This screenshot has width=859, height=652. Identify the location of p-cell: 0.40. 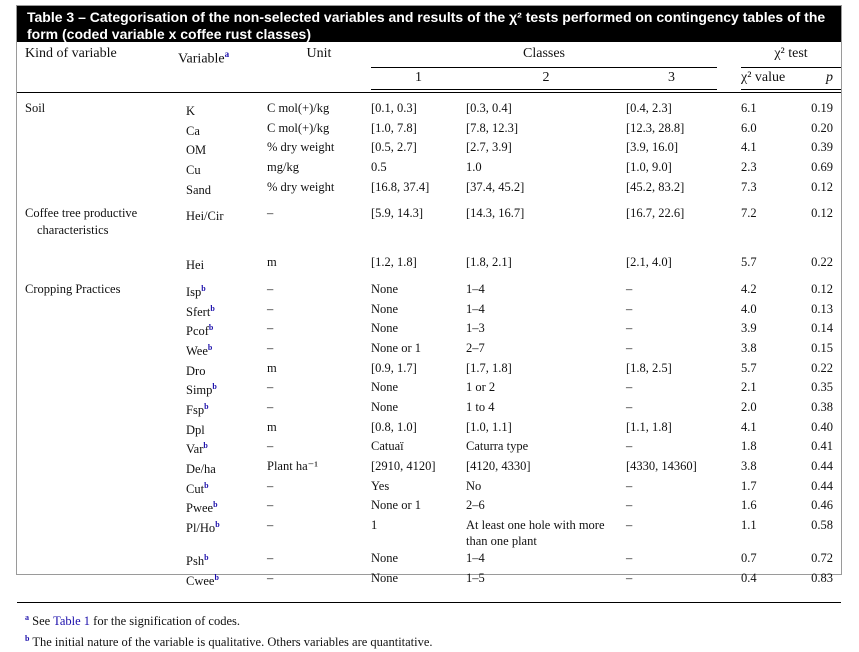
(822, 426).